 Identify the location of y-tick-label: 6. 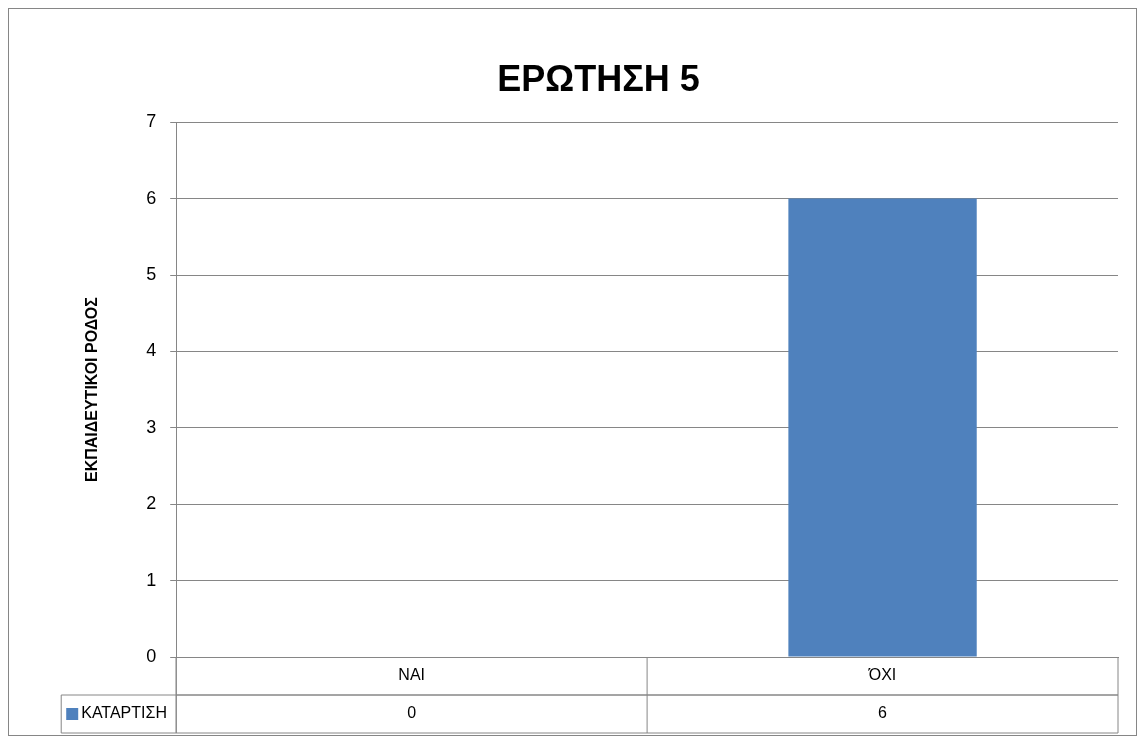
(151, 197).